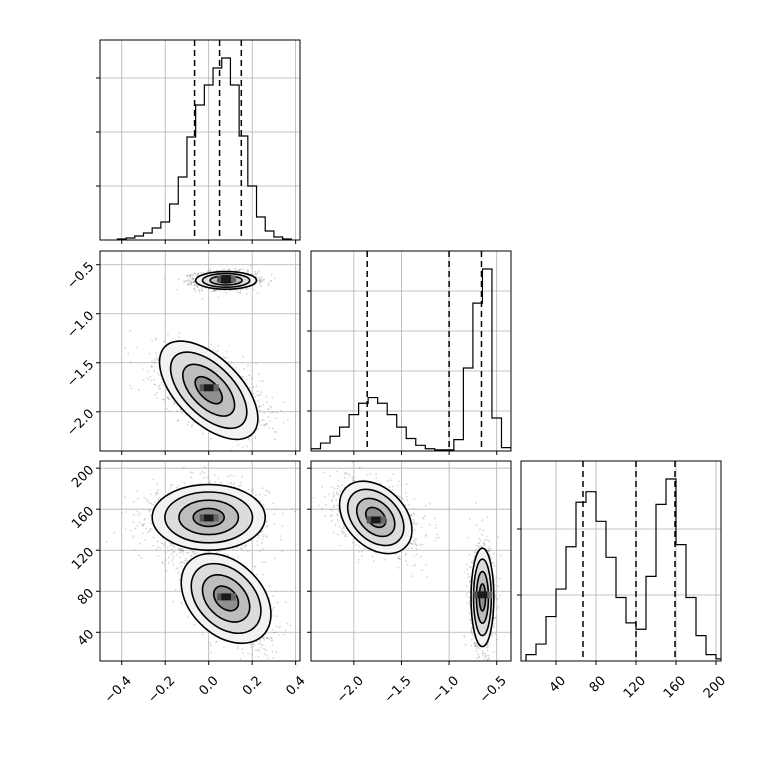 This screenshot has height=760, width=760. Describe the element at coordinates (198, 141) in the screenshot. I see `hist-p0` at that location.